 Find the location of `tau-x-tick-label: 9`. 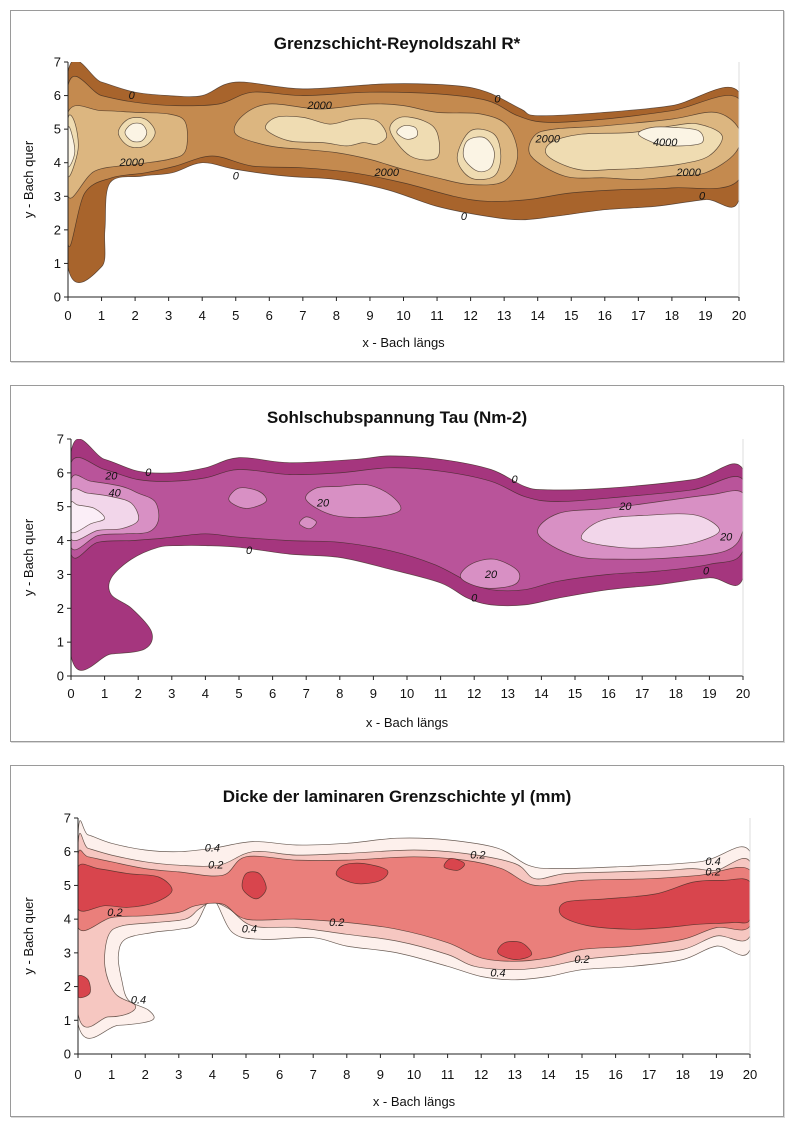

tau-x-tick-label: 9 is located at coordinates (373, 693).